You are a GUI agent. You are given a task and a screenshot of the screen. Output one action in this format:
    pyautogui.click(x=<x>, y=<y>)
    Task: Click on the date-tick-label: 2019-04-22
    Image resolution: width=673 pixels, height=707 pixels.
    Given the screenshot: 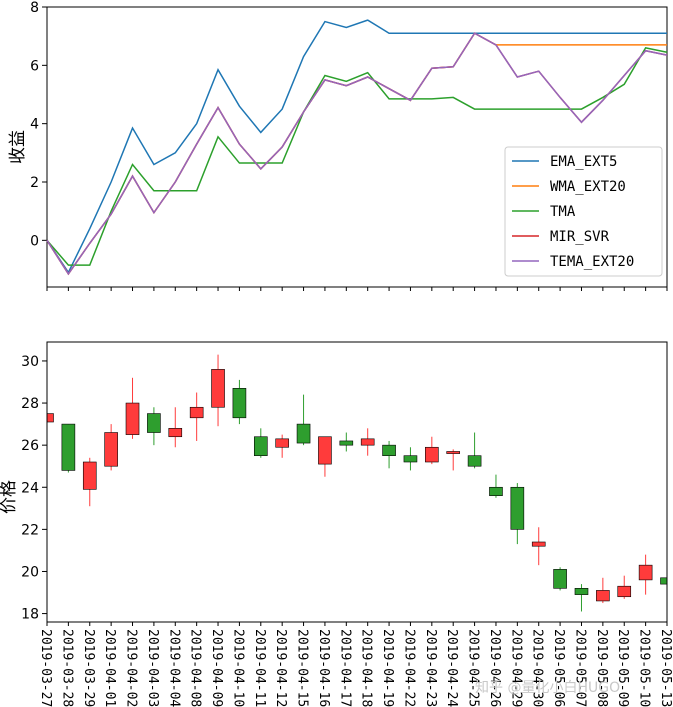 What is the action you would take?
    pyautogui.click(x=408, y=668)
    